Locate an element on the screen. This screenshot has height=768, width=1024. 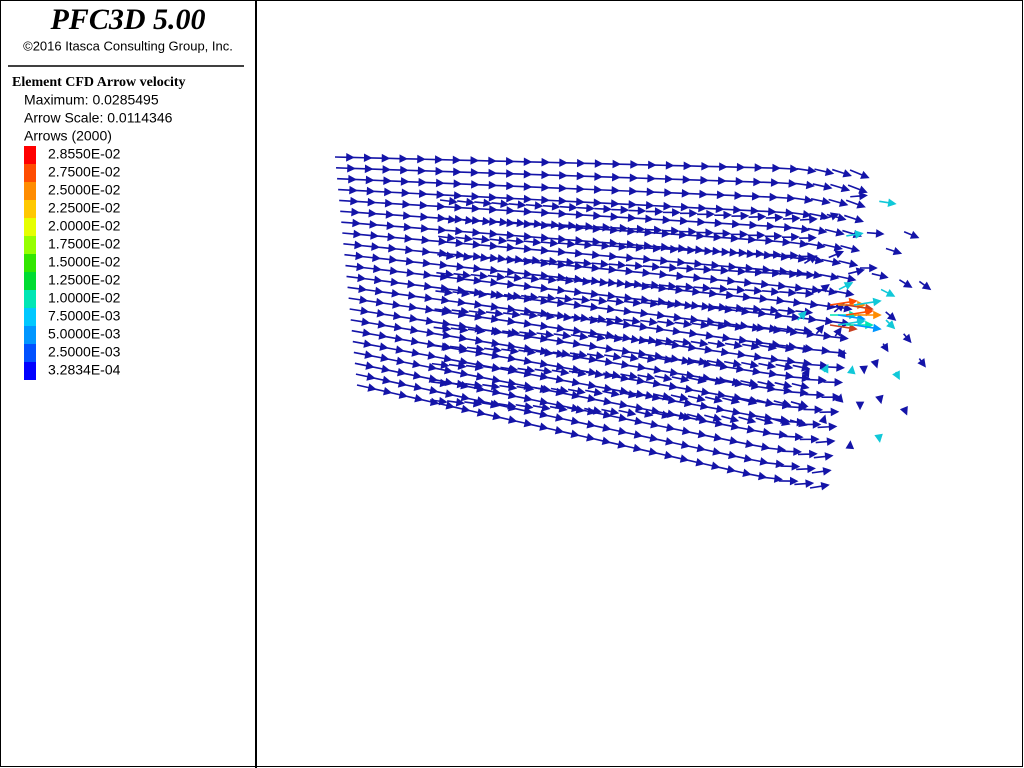
legend-label: 7.5000E-03 is located at coordinates (84, 316).